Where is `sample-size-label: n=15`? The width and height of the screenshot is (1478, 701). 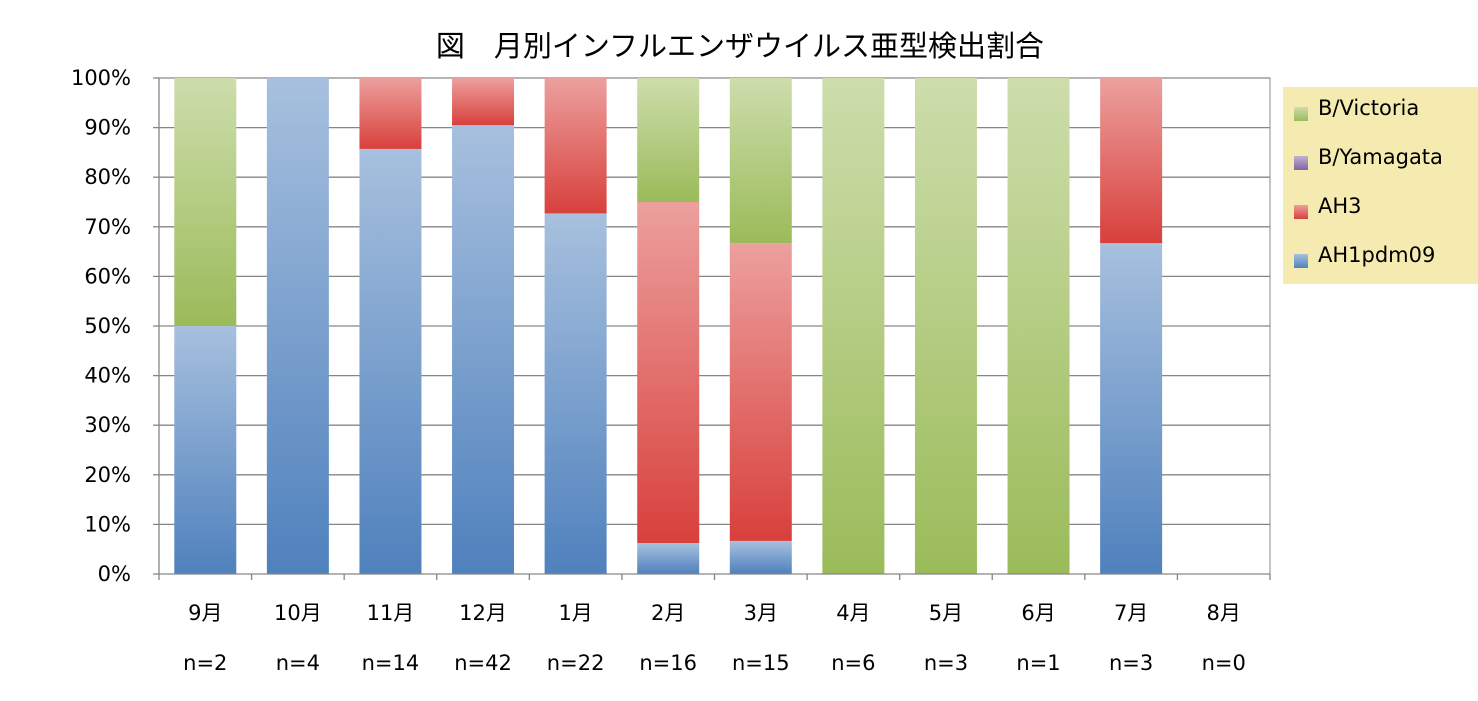 sample-size-label: n=15 is located at coordinates (761, 663).